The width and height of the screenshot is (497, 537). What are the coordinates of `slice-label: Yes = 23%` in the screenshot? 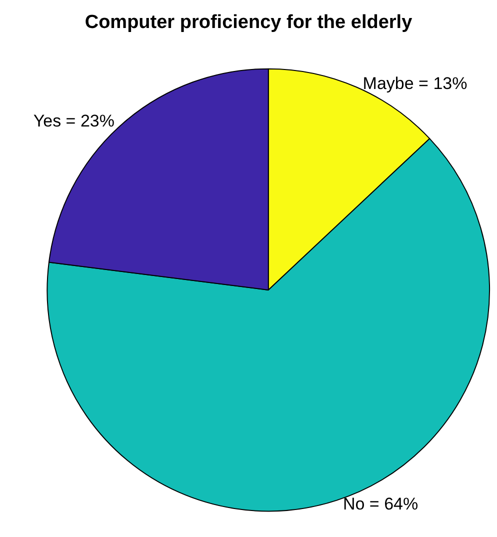 It's located at (73, 121).